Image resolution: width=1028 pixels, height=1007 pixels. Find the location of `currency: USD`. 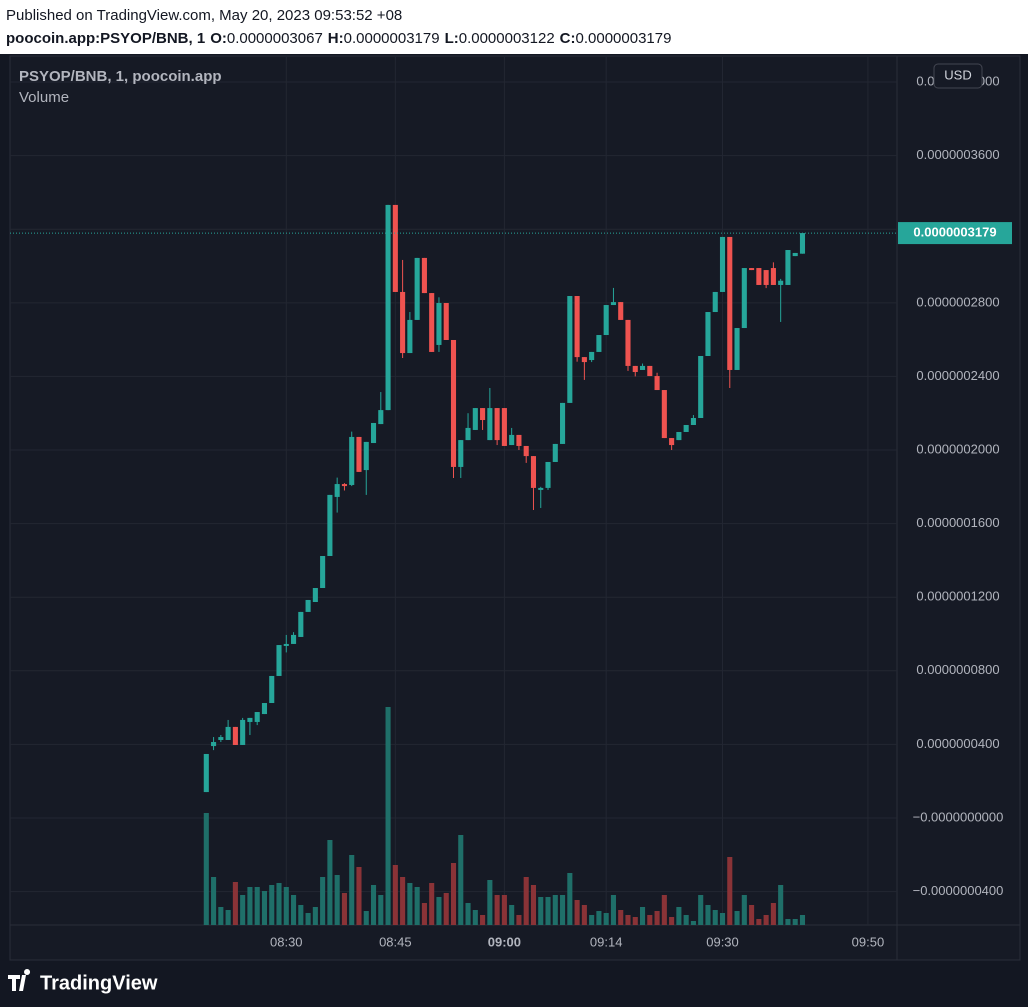

currency: USD is located at coordinates (957, 74).